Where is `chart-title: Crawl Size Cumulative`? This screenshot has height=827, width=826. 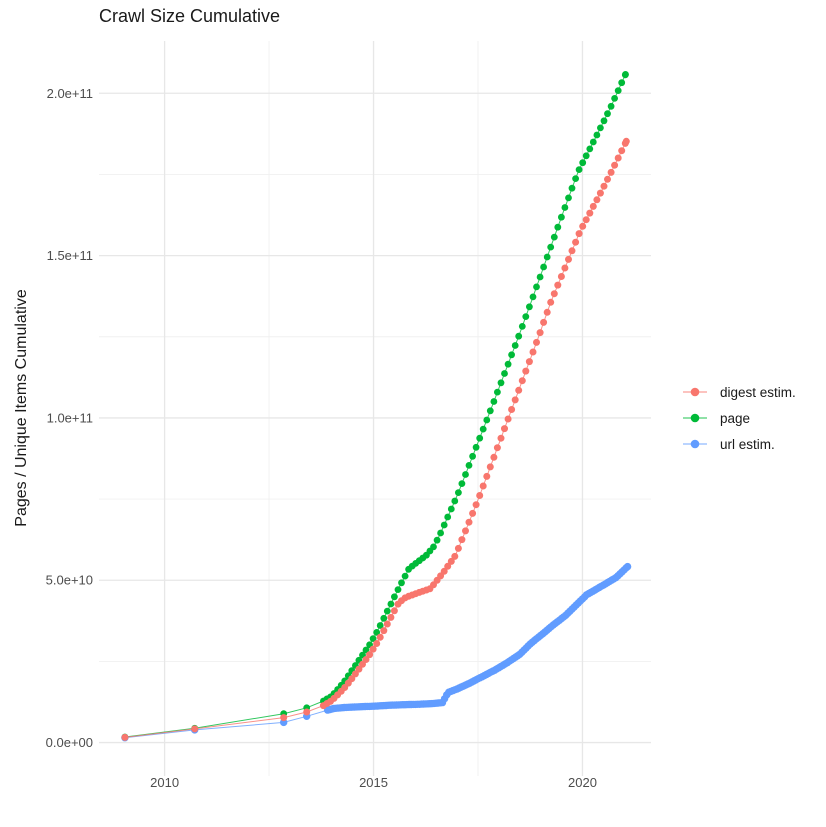
chart-title: Crawl Size Cumulative is located at coordinates (190, 16).